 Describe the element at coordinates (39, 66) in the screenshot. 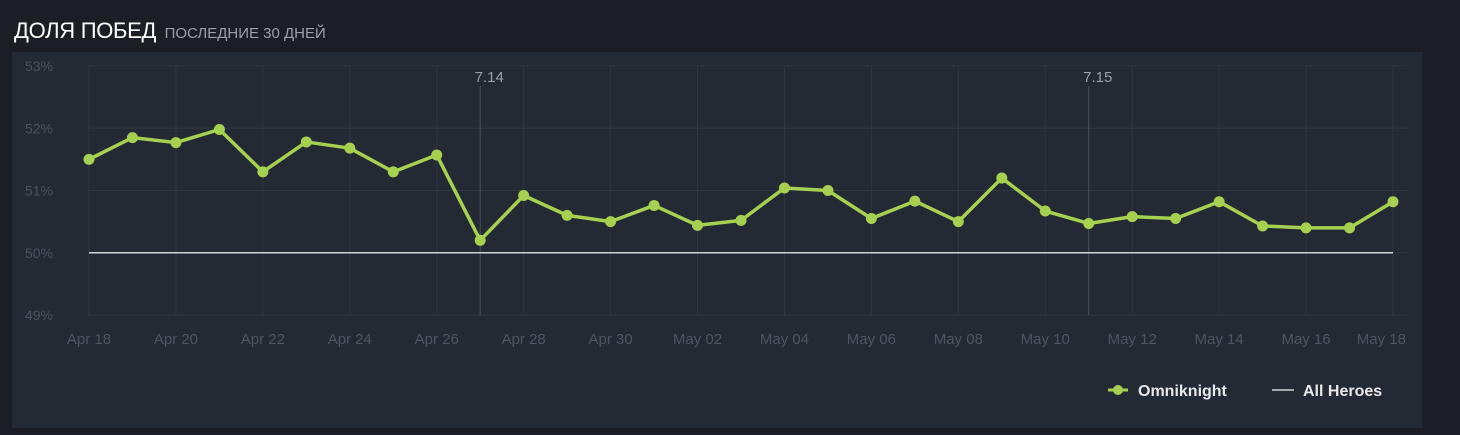

I see `y-tick-label: 53%` at that location.